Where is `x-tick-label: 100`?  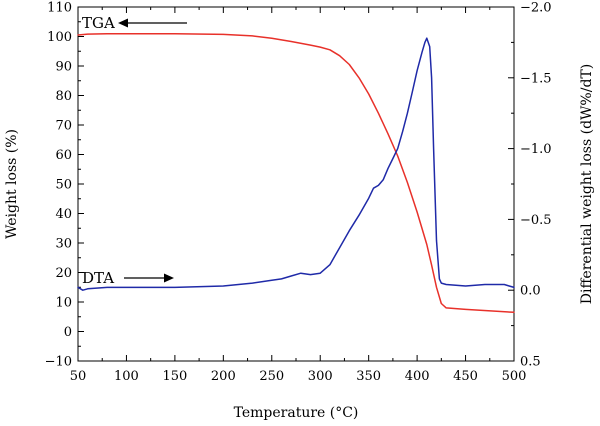 x-tick-label: 100 is located at coordinates (126, 376).